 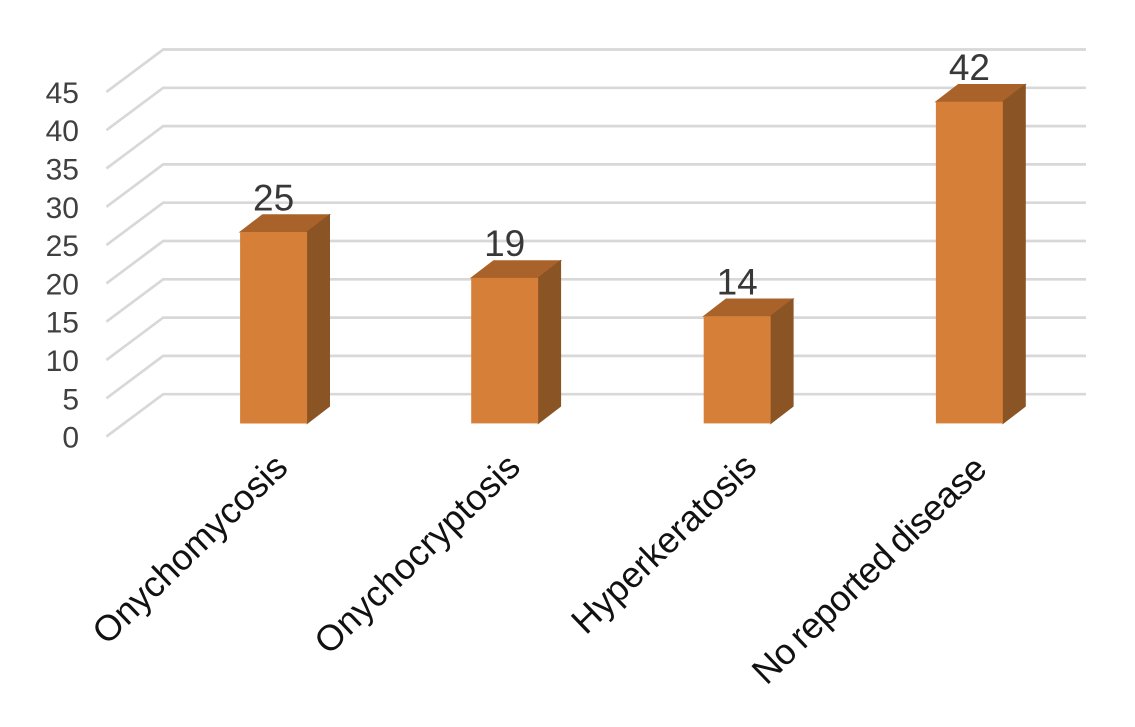 I want to click on svg-text: 10, so click(x=62, y=361).